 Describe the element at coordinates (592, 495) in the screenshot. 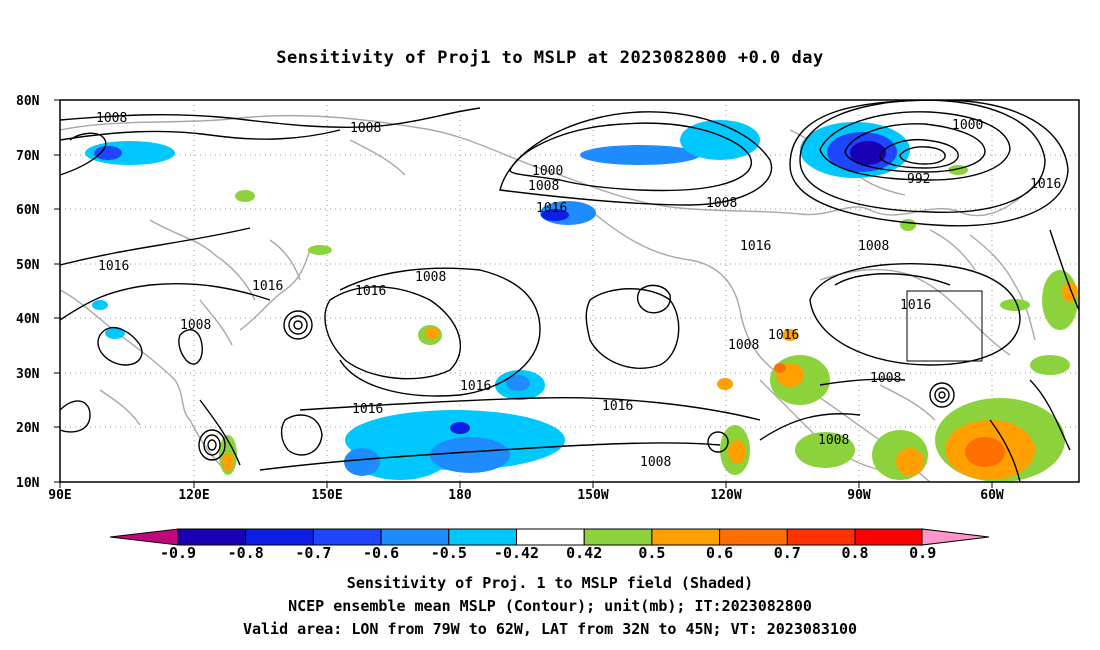

I see `lon-label: 150W` at that location.